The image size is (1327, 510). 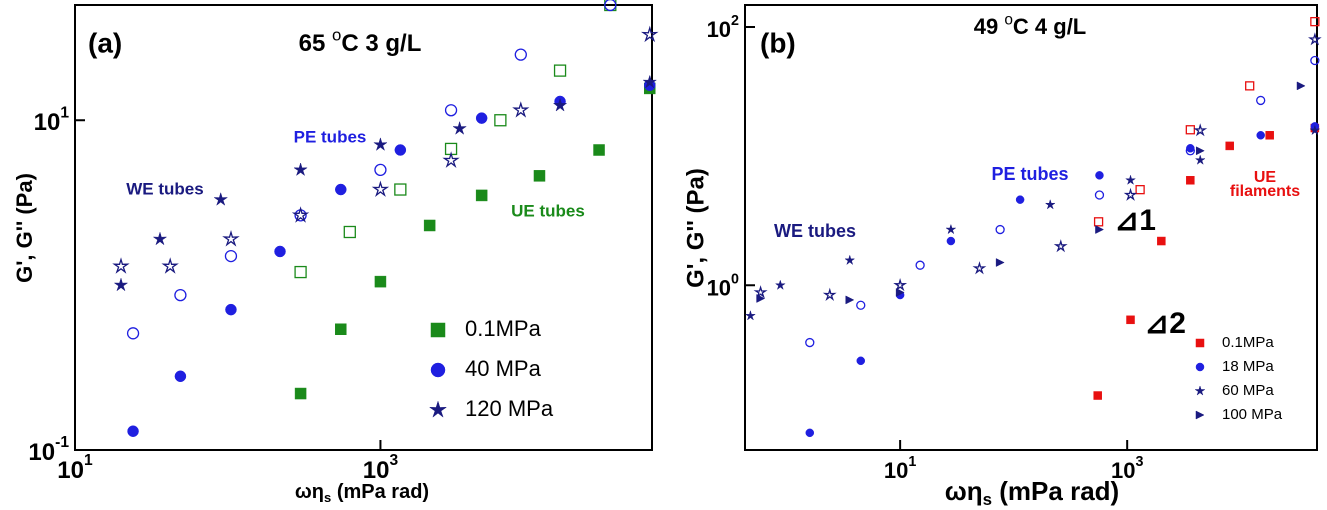 What do you see at coordinates (1265, 177) in the screenshot?
I see `annotation: UE` at bounding box center [1265, 177].